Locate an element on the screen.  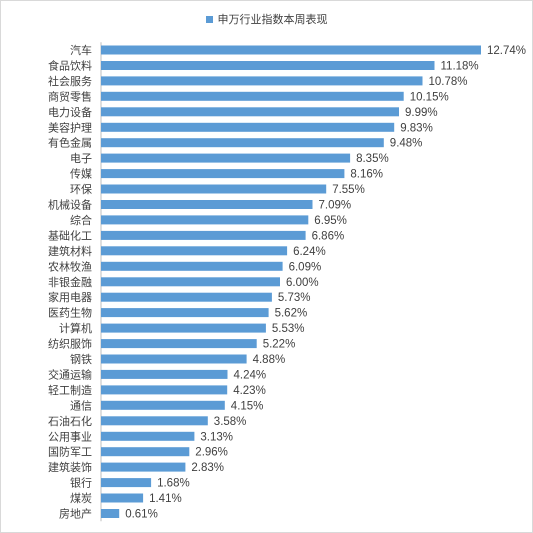
category-label: 农林牧渔 is located at coordinates (70, 266).